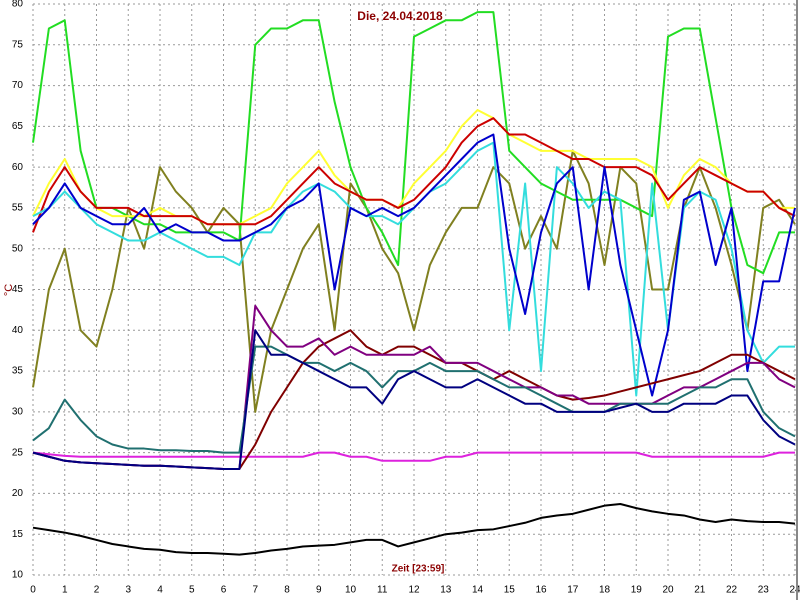 The width and height of the screenshot is (800, 600). Describe the element at coordinates (732, 590) in the screenshot. I see `x-tick-label: 22` at that location.